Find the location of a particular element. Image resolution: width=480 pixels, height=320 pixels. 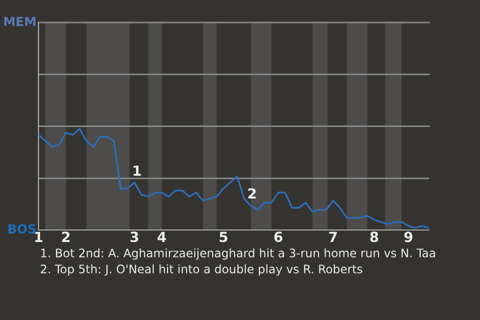

x-tick-label: 3 is located at coordinates (134, 237).